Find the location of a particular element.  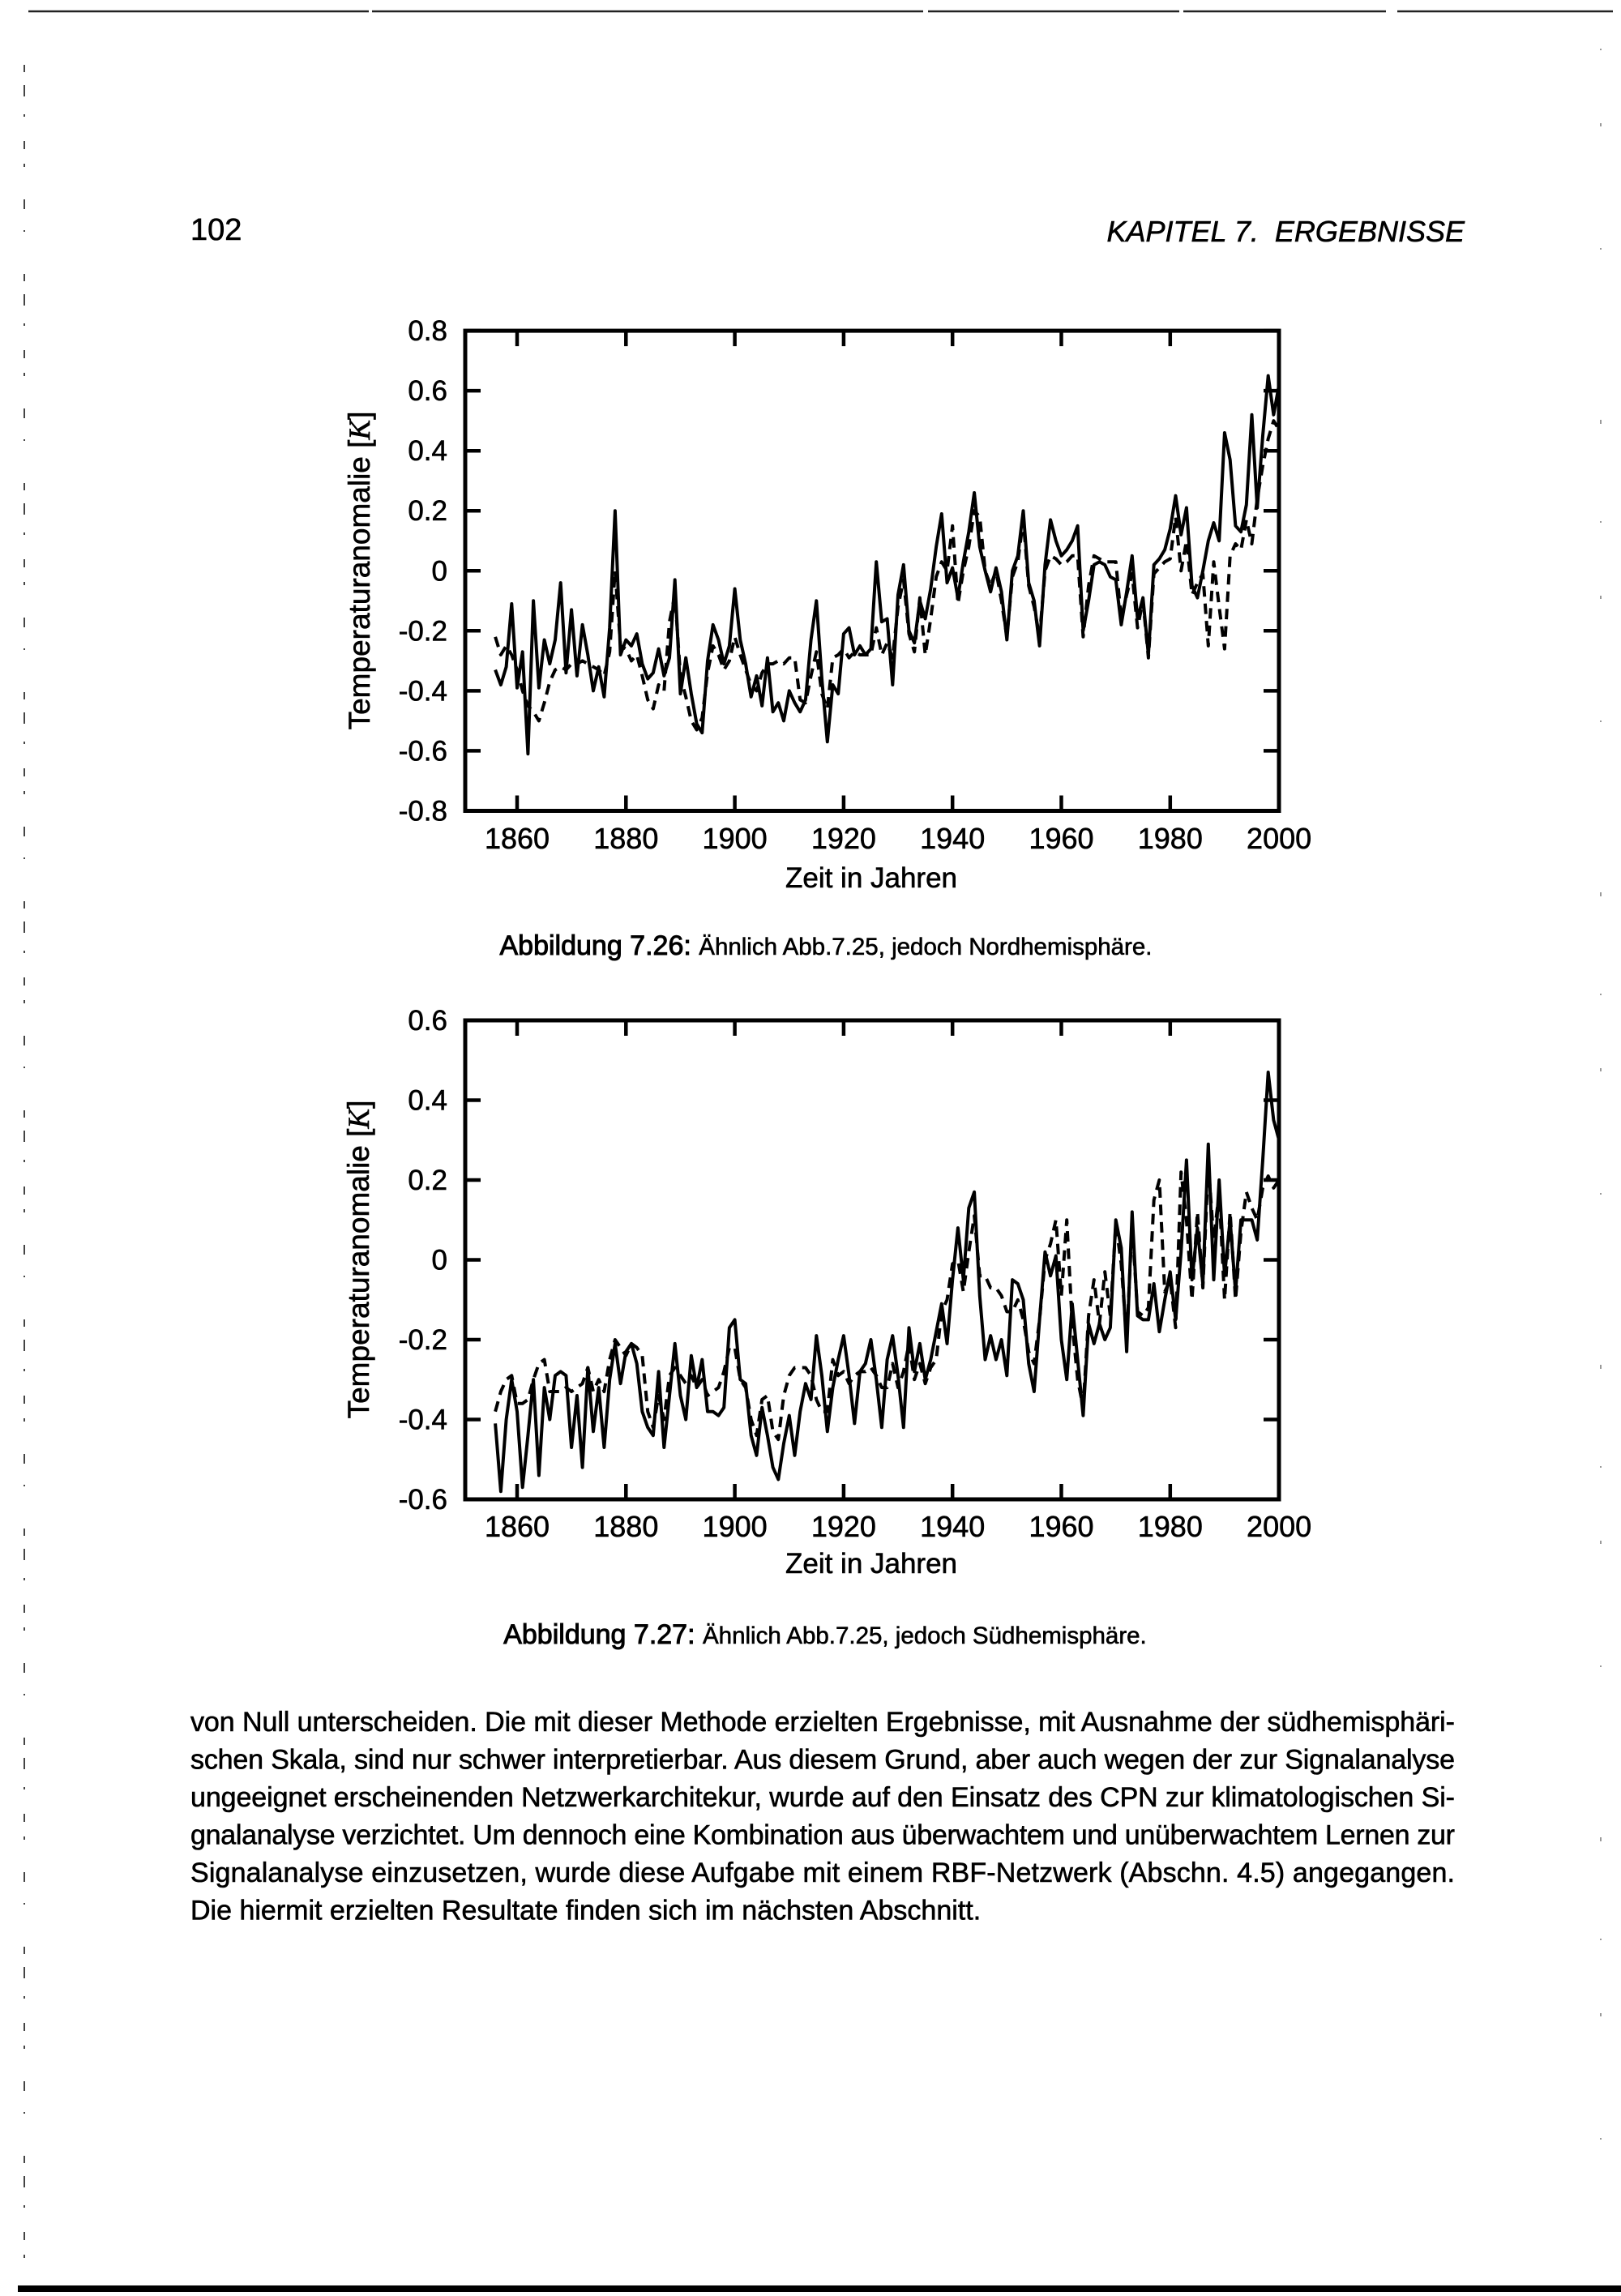

svg-text: KAPITEL 7. ERGEBNISSE is located at coordinates (1285, 231).